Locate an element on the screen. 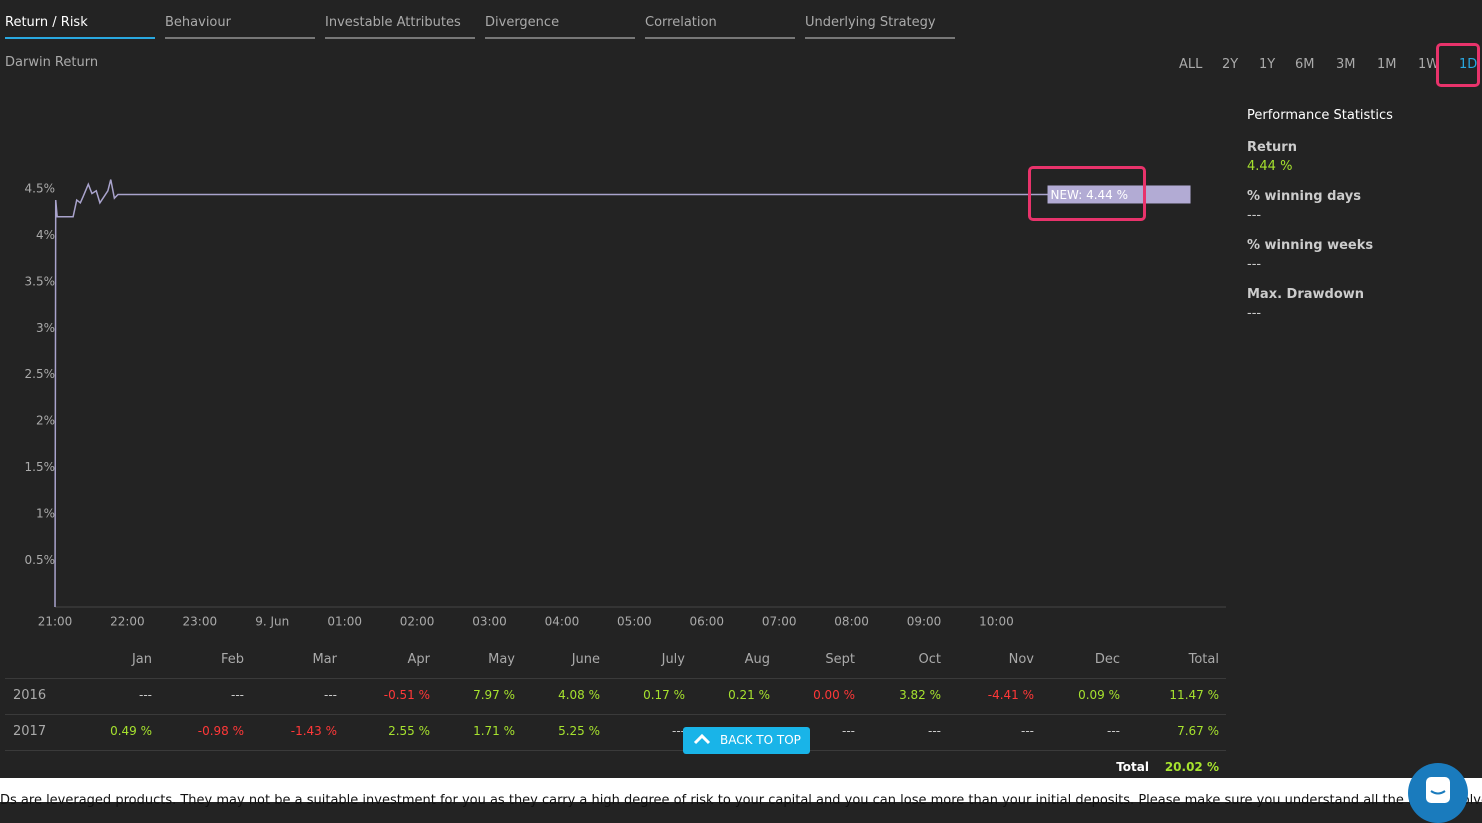  table-cell: 0.00 % is located at coordinates (834, 695).